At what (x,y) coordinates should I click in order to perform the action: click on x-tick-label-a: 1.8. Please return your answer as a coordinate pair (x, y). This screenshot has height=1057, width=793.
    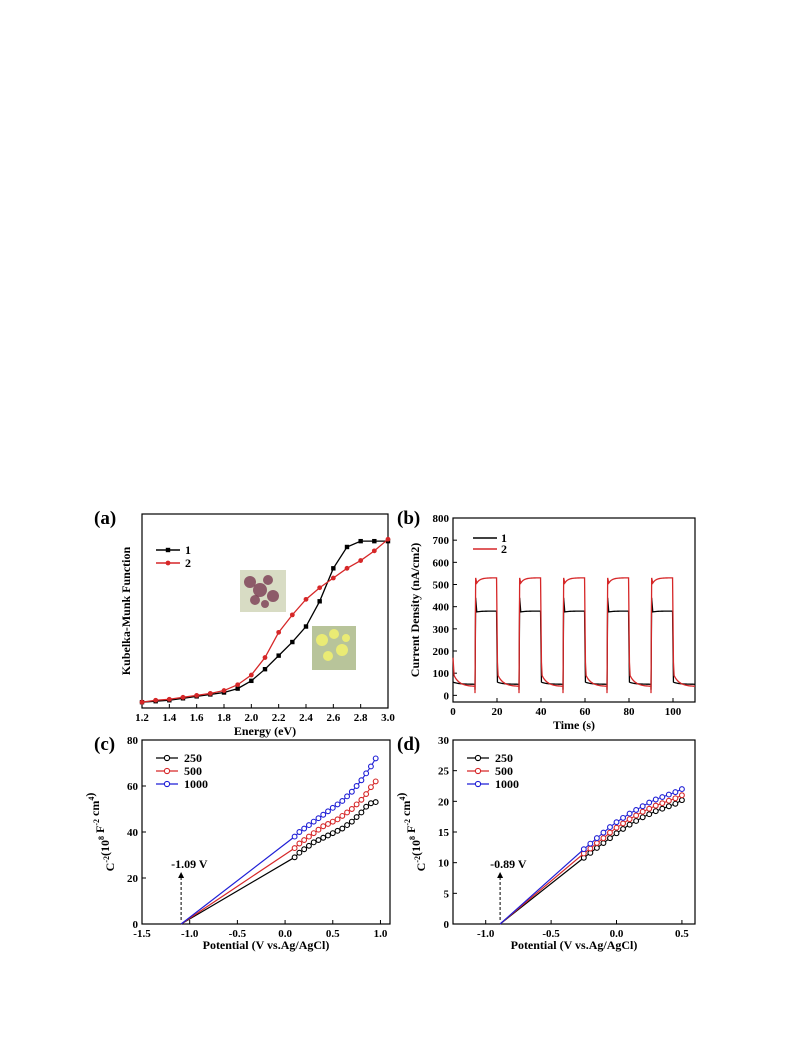
    Looking at the image, I should click on (224, 718).